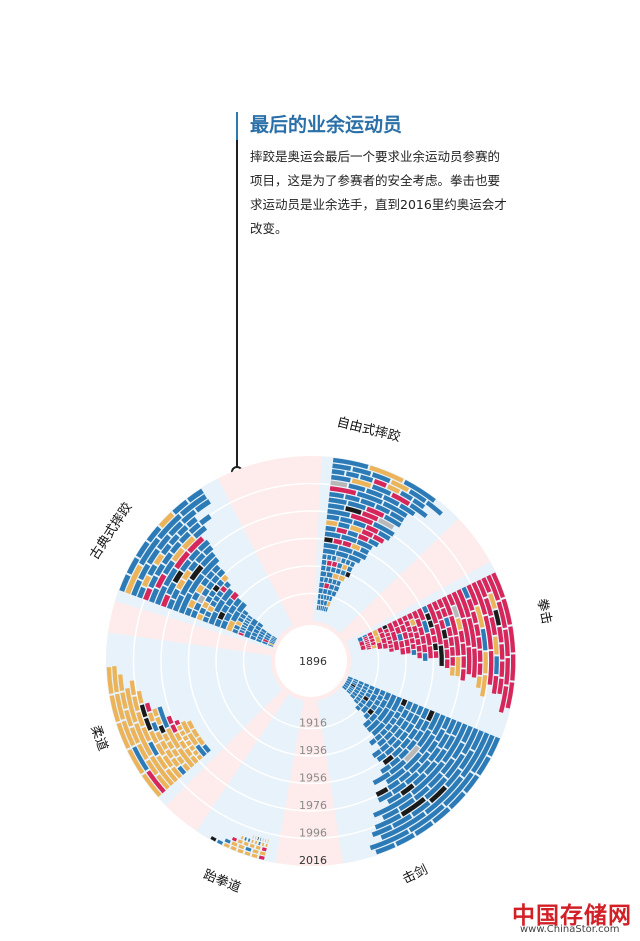  I want to click on ring-1936, so click(311, 661).